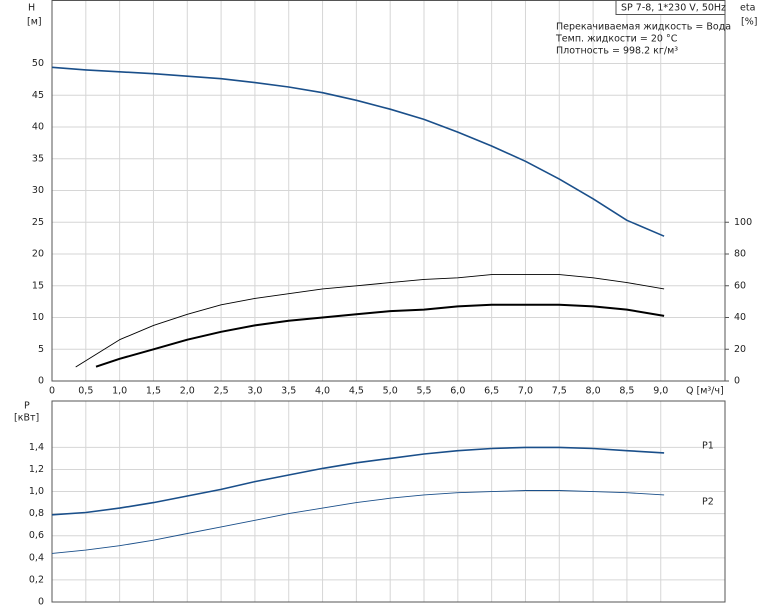 This screenshot has height=611, width=774. Describe the element at coordinates (705, 391) in the screenshot. I see `x-axis-label: Q [м³/ч]` at that location.